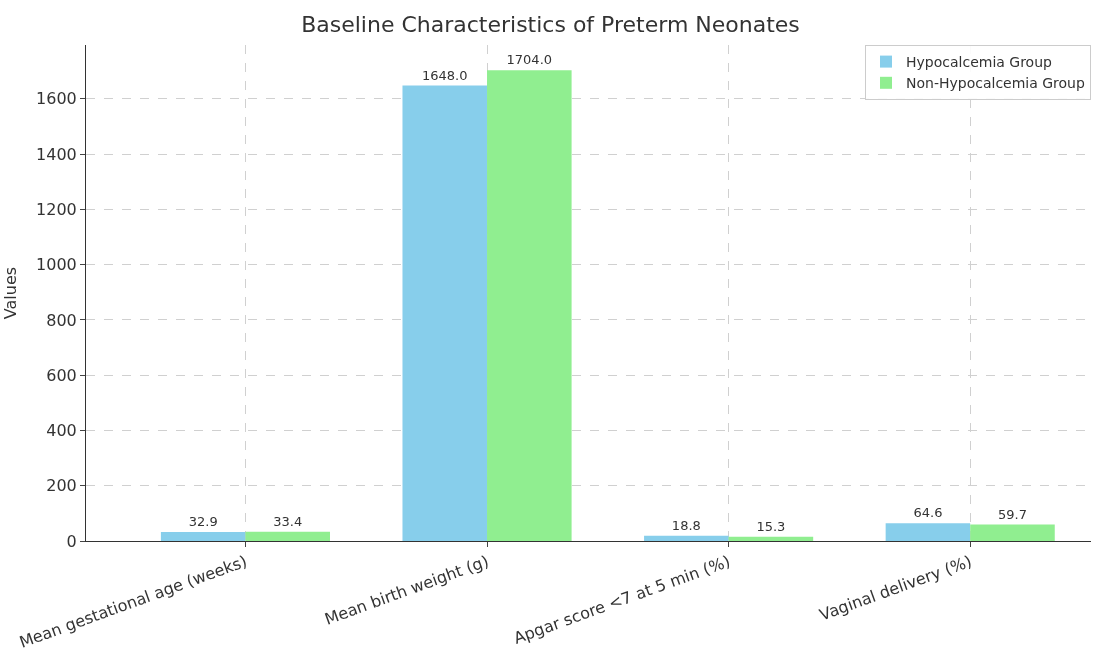 This screenshot has height=662, width=1101. I want to click on data-label: 15.3, so click(771, 526).